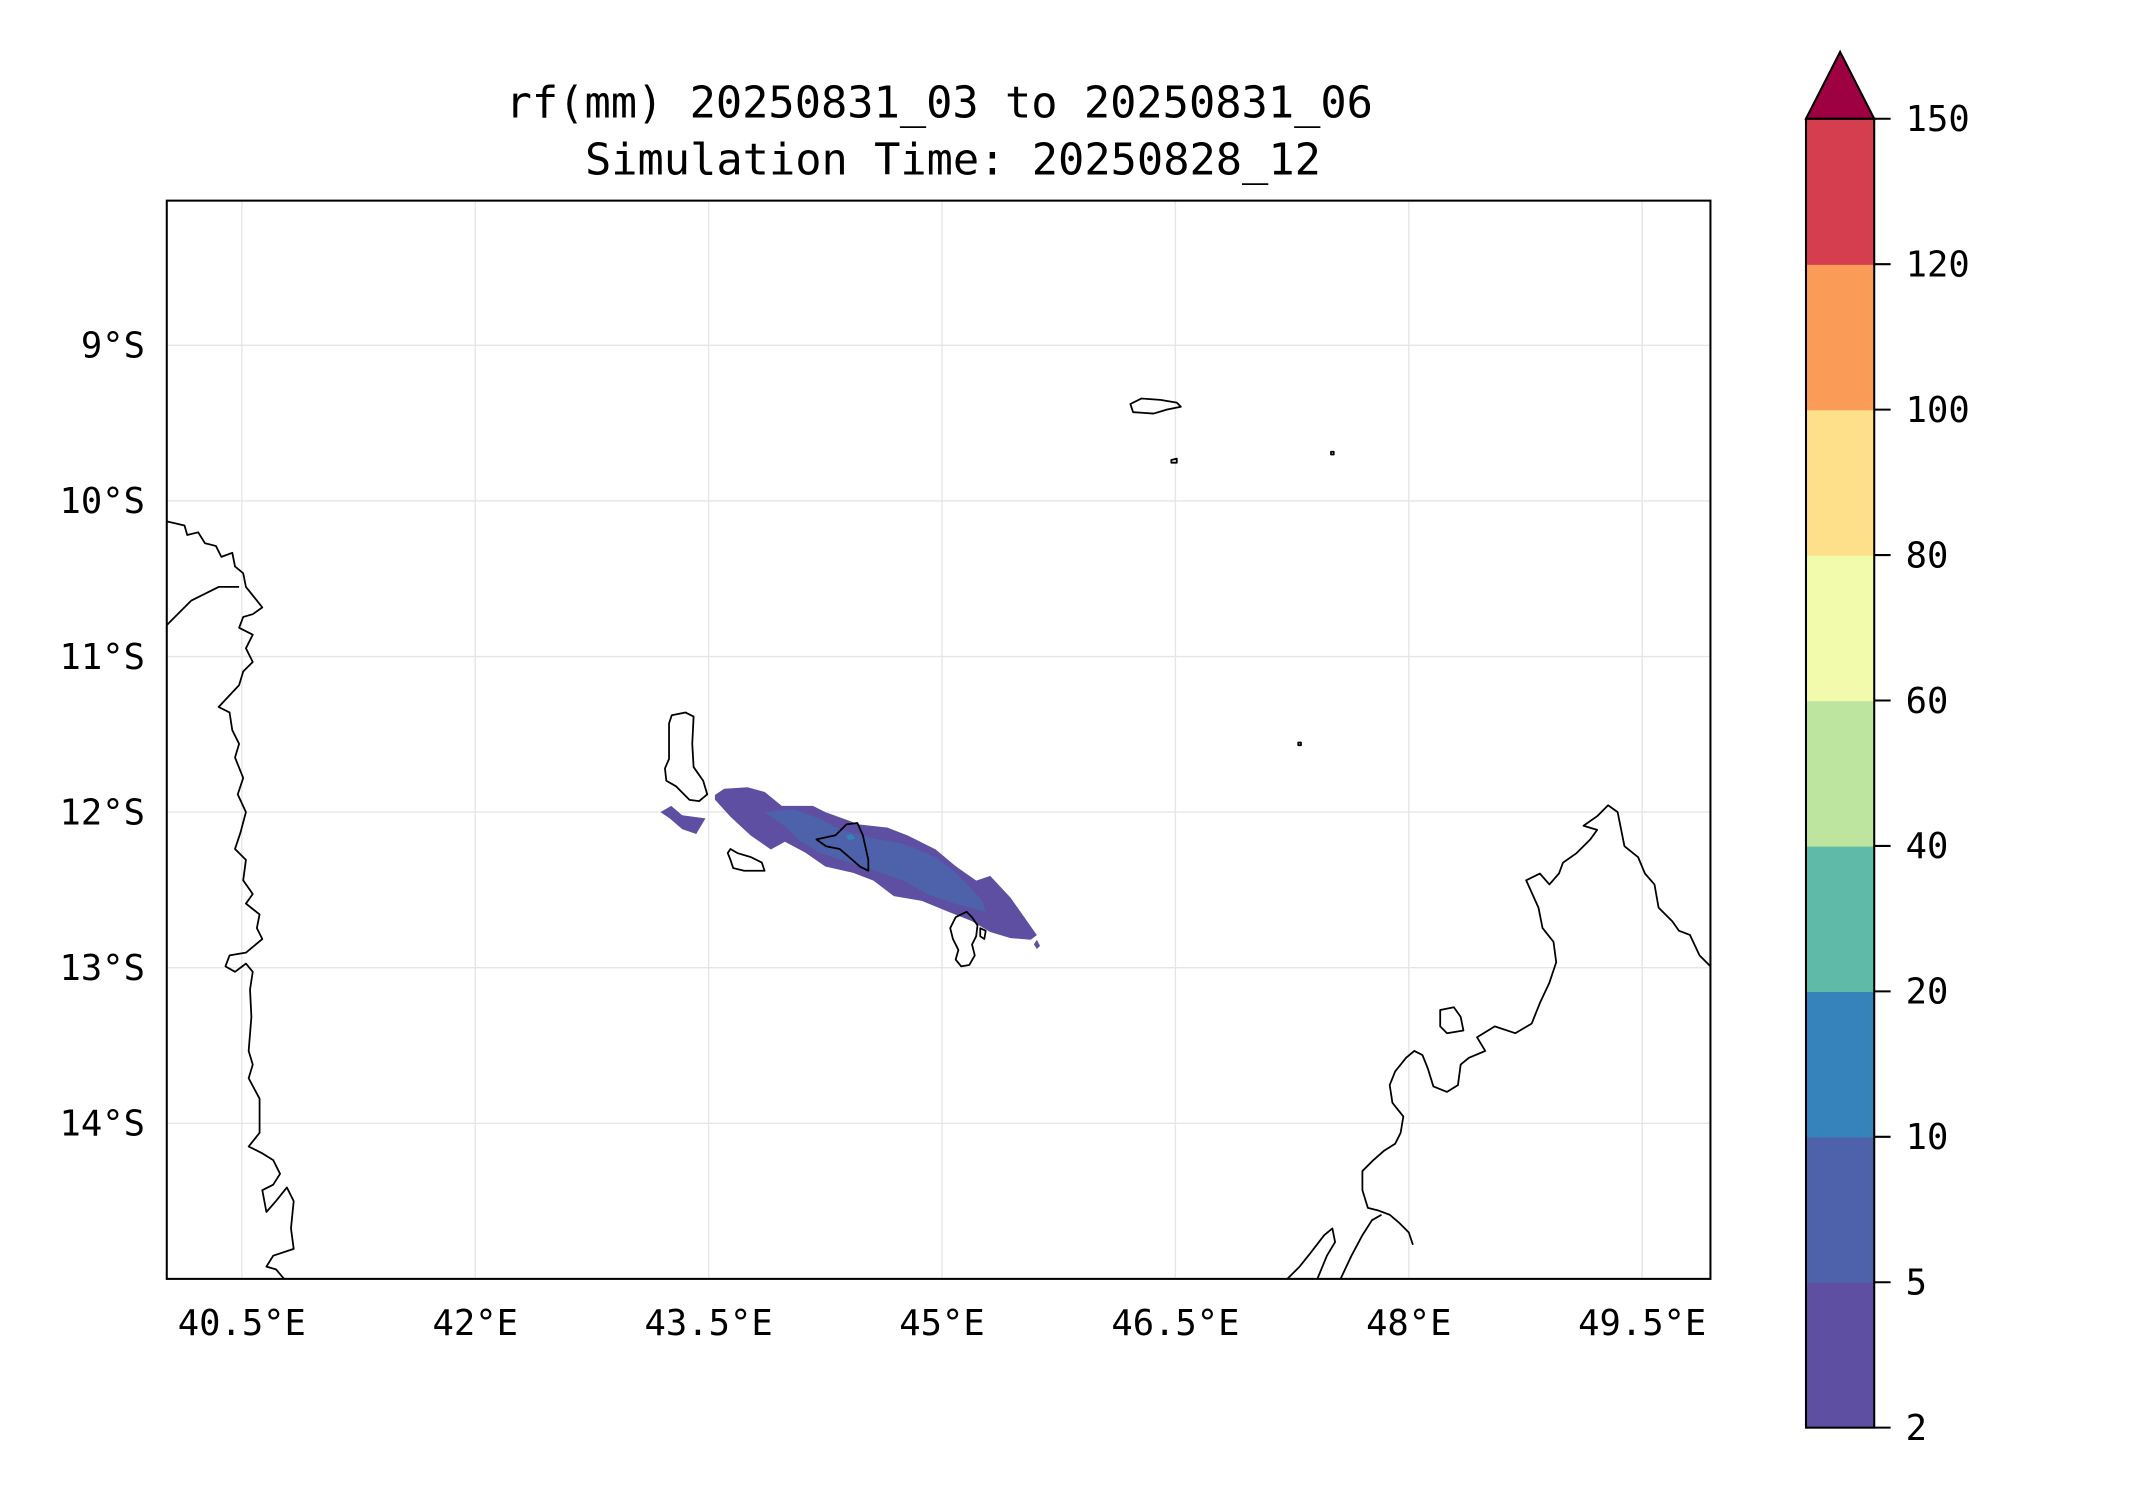  I want to click on grande-comore-coastline, so click(686, 757).